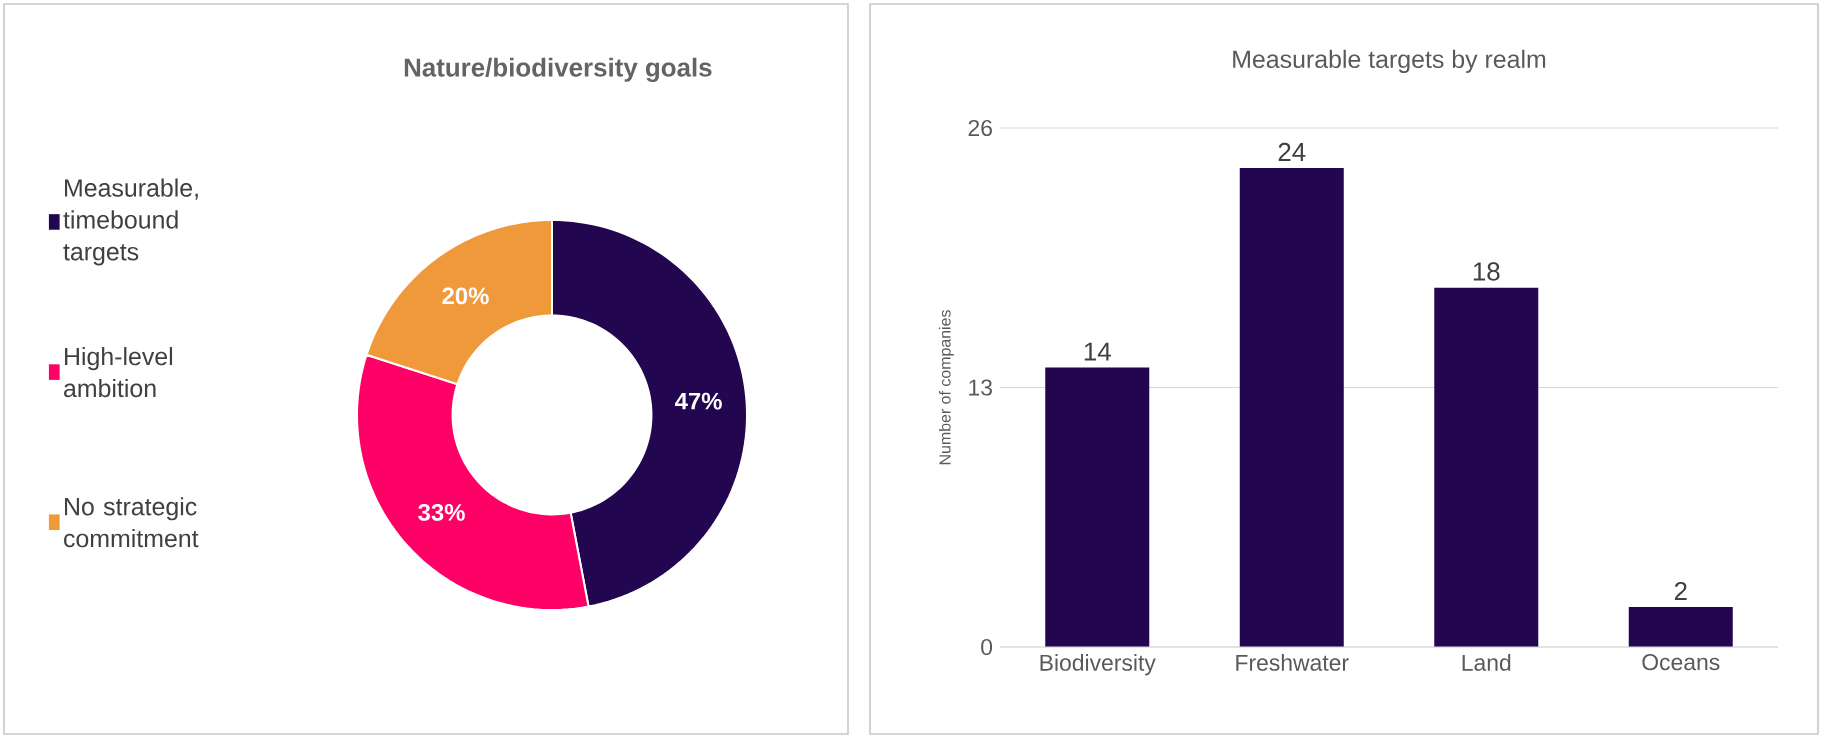  Describe the element at coordinates (1486, 271) in the screenshot. I see `data-label: 18` at that location.